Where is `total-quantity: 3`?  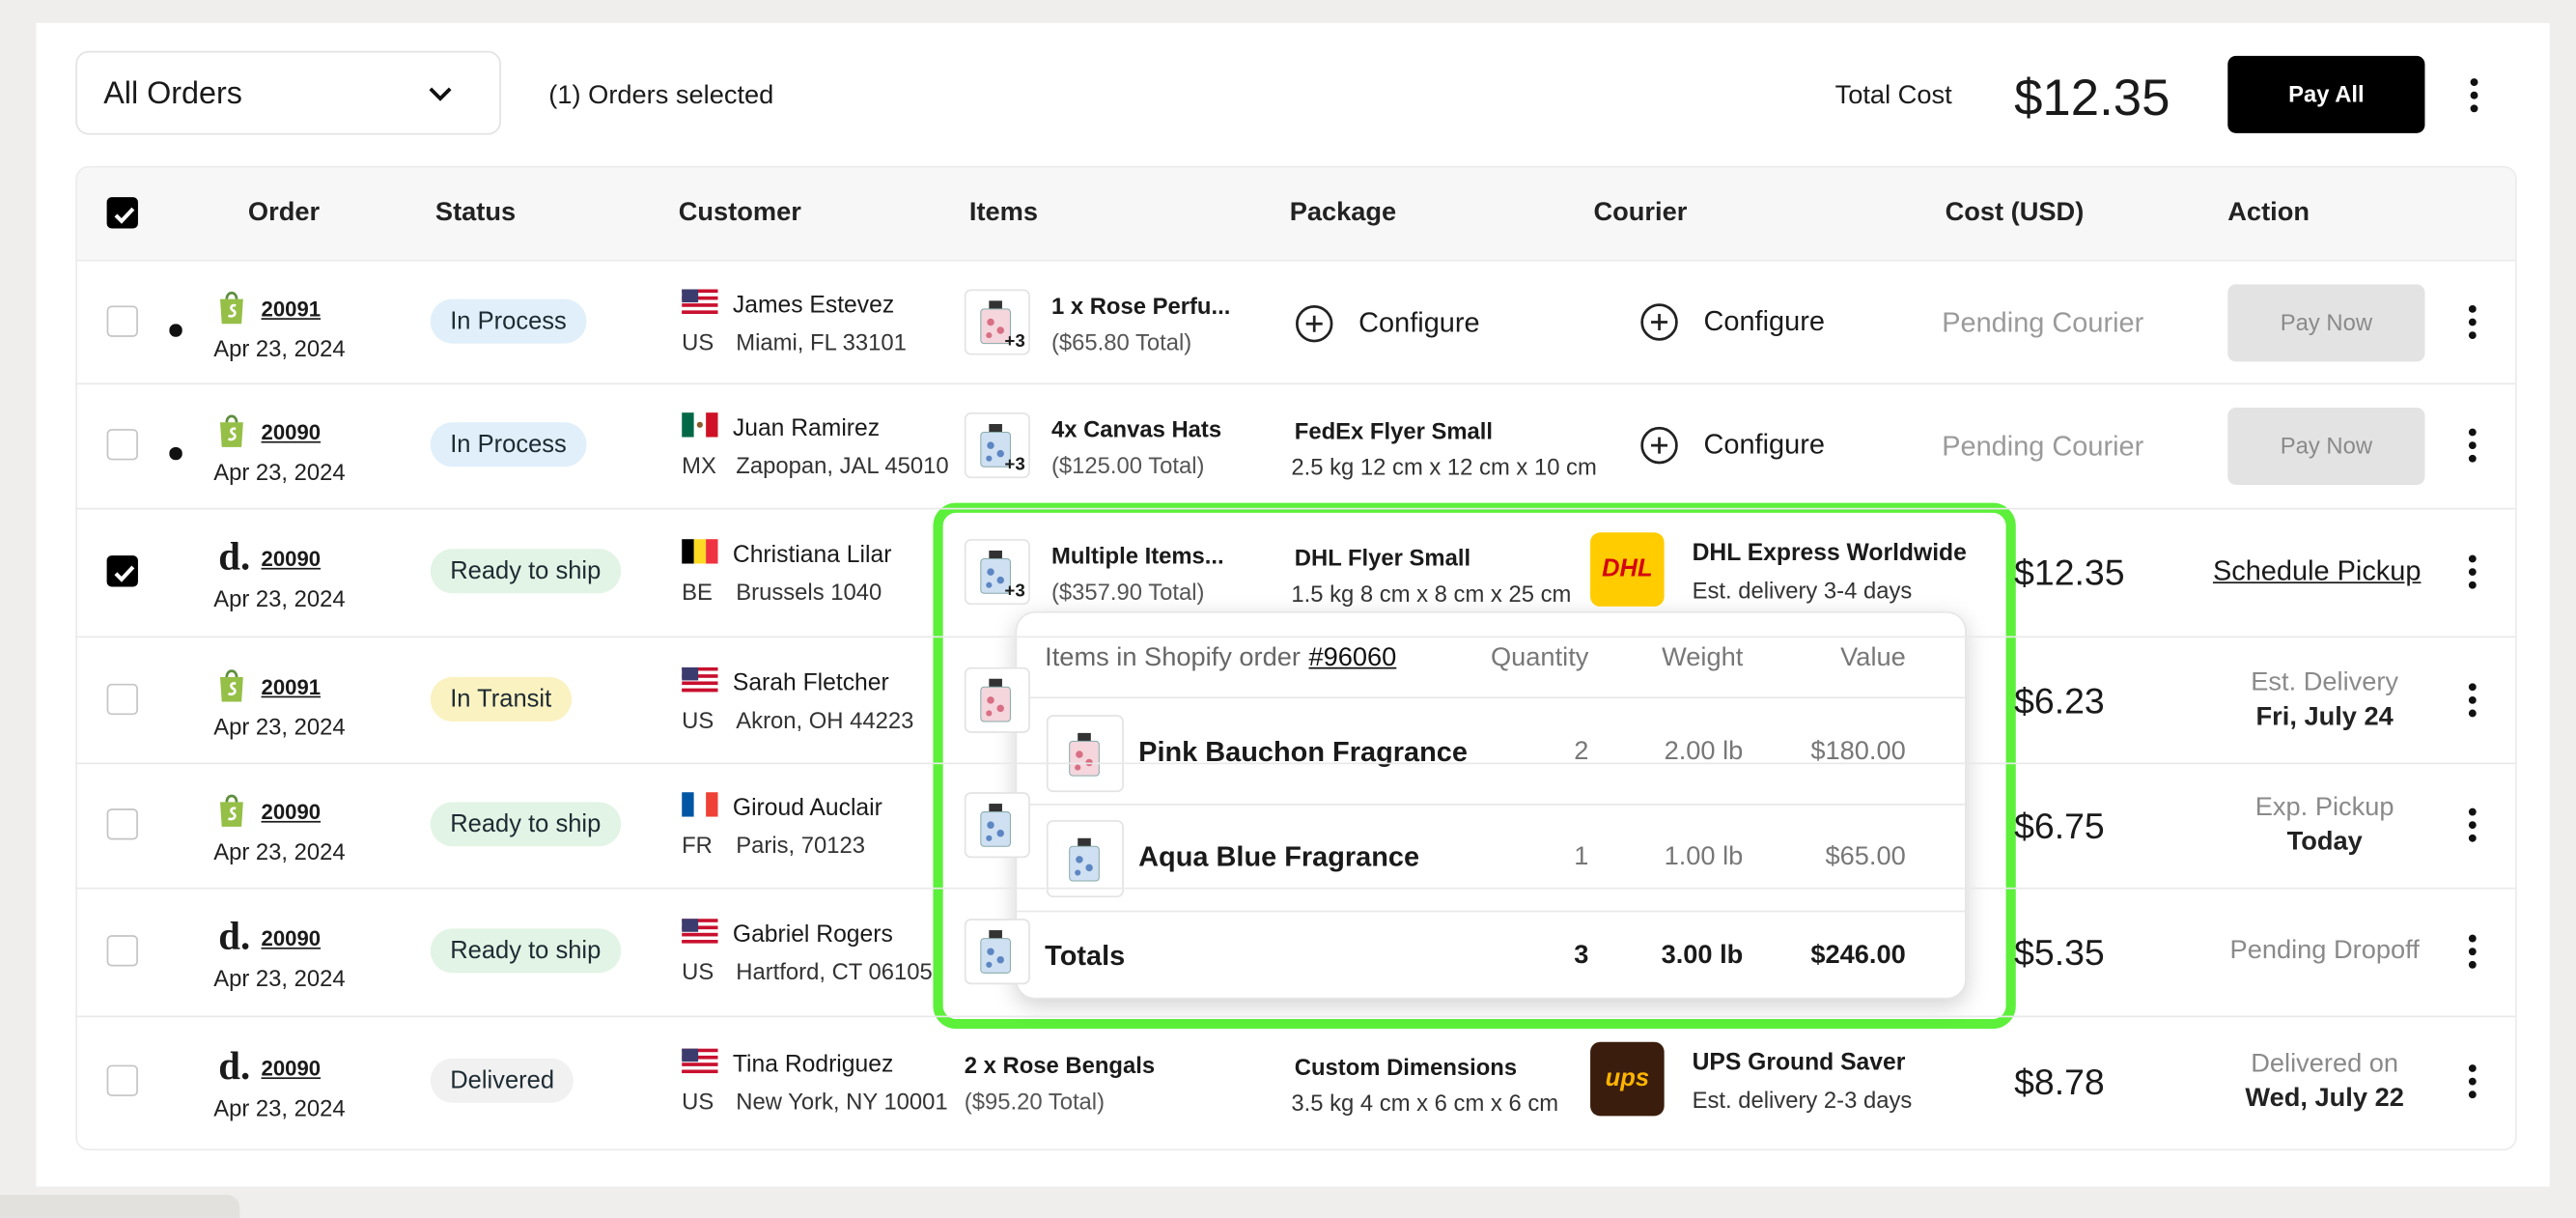 total-quantity: 3 is located at coordinates (1582, 955).